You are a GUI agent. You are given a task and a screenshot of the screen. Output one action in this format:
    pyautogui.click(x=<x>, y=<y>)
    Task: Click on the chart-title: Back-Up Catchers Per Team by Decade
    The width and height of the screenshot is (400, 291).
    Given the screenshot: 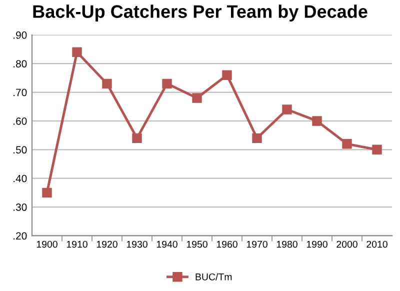 What is the action you would take?
    pyautogui.click(x=200, y=13)
    